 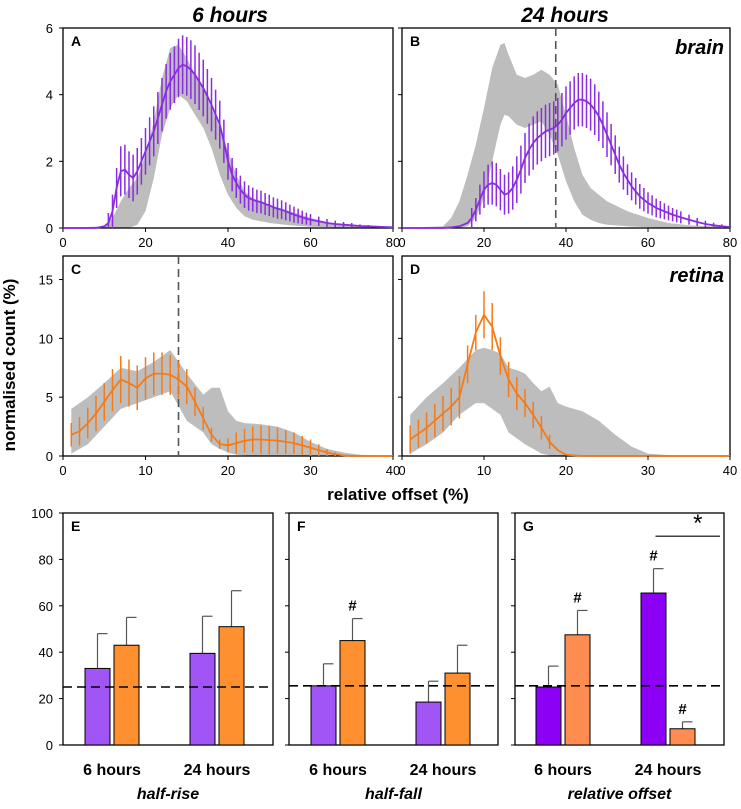 What do you see at coordinates (9, 365) in the screenshot?
I see `y-axis-label: normalised count (%)` at bounding box center [9, 365].